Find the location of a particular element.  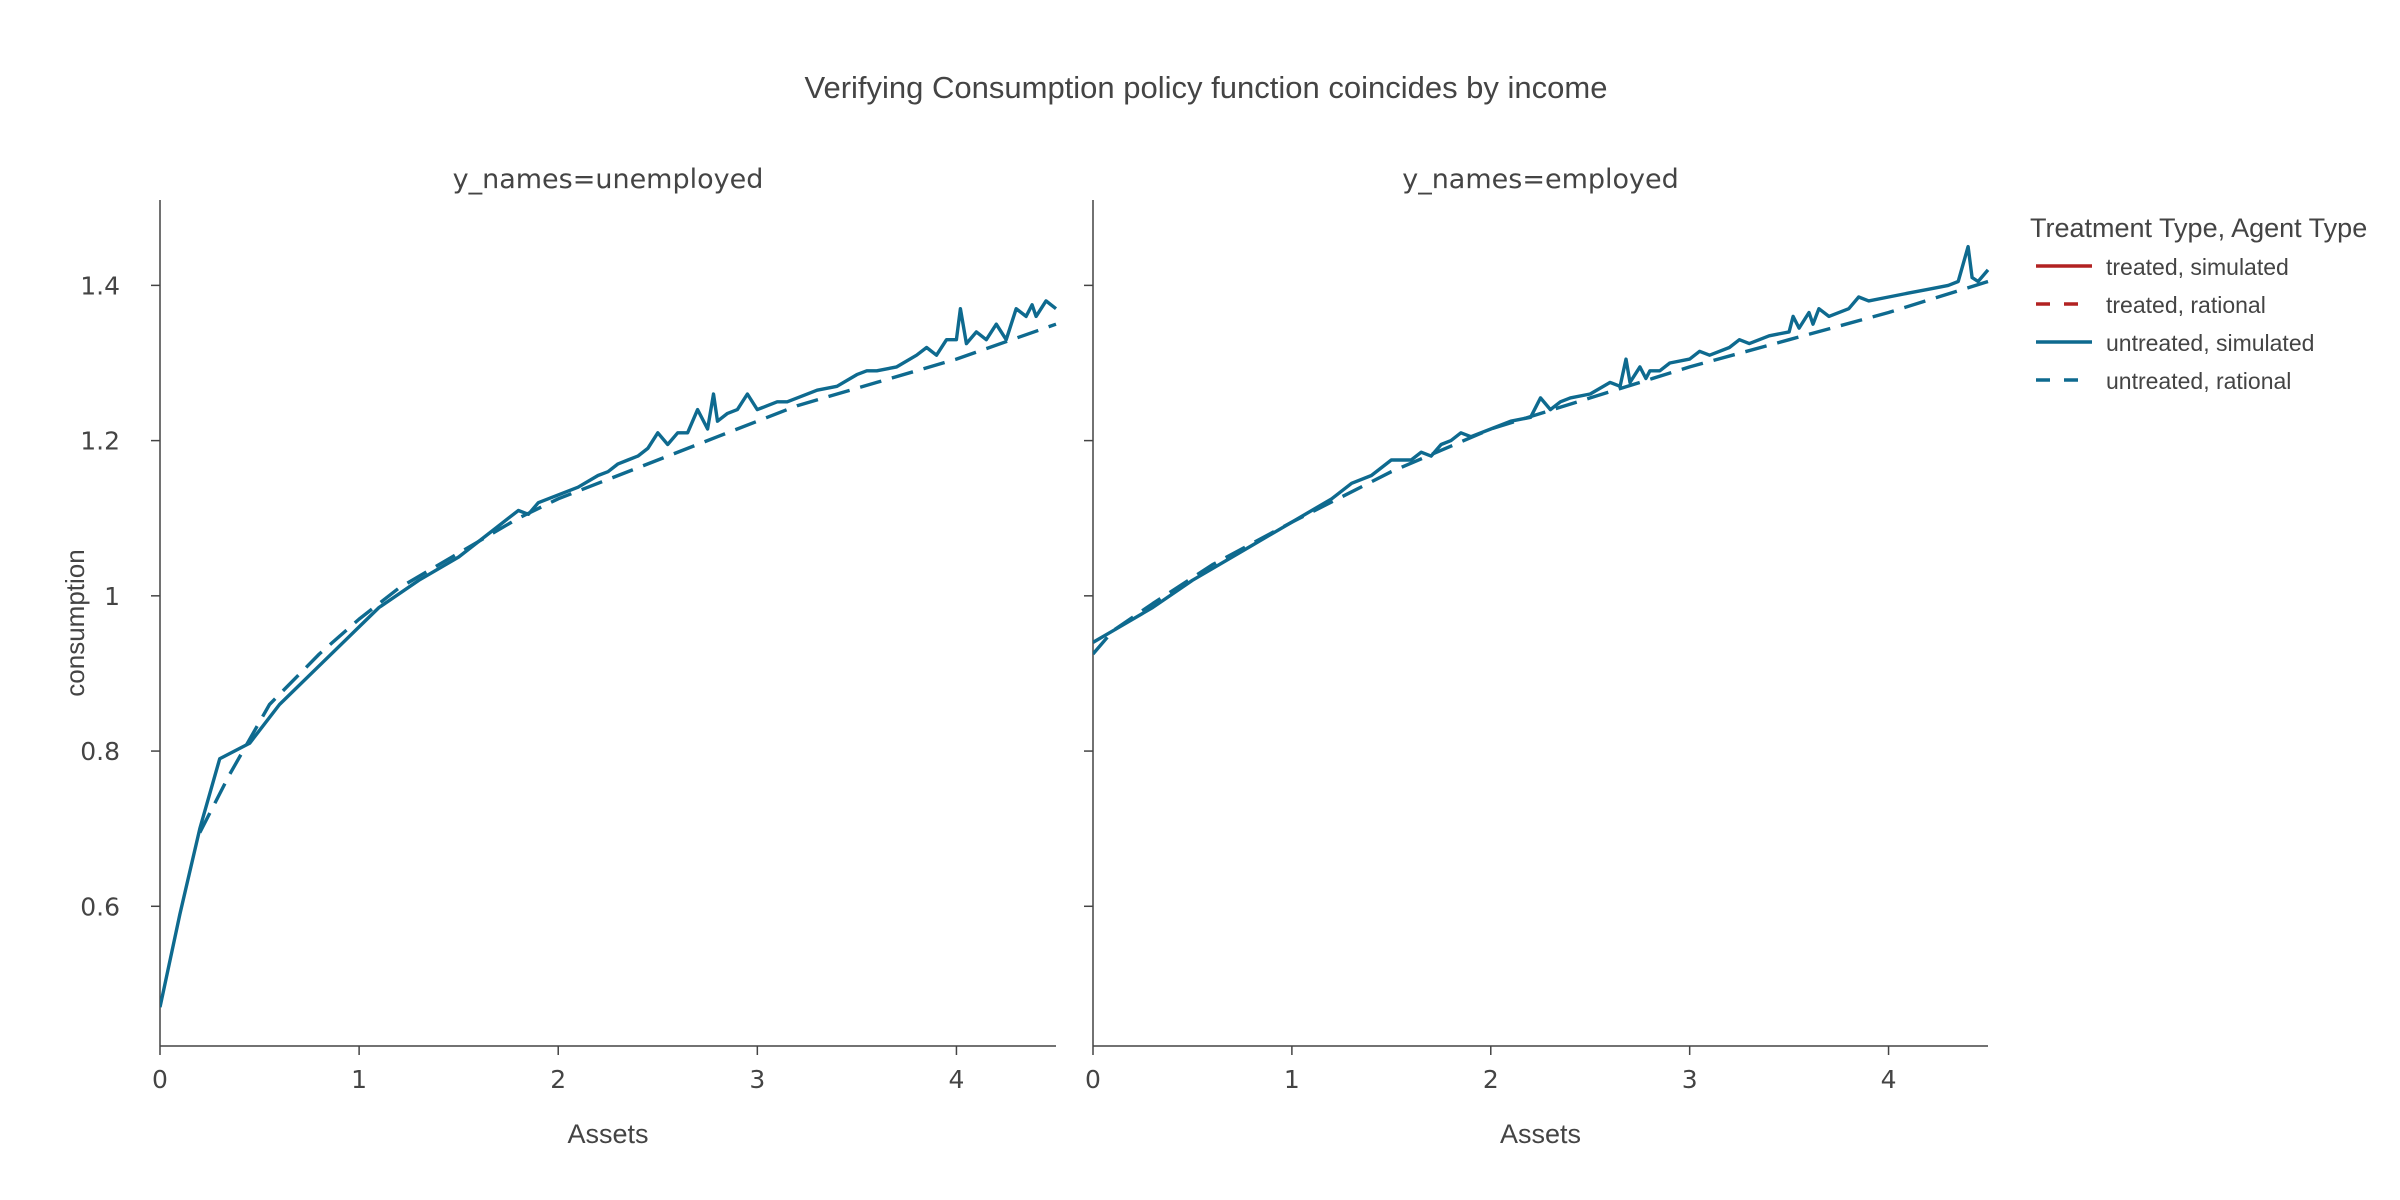

legend-item: treated, rational is located at coordinates (2151, 305).